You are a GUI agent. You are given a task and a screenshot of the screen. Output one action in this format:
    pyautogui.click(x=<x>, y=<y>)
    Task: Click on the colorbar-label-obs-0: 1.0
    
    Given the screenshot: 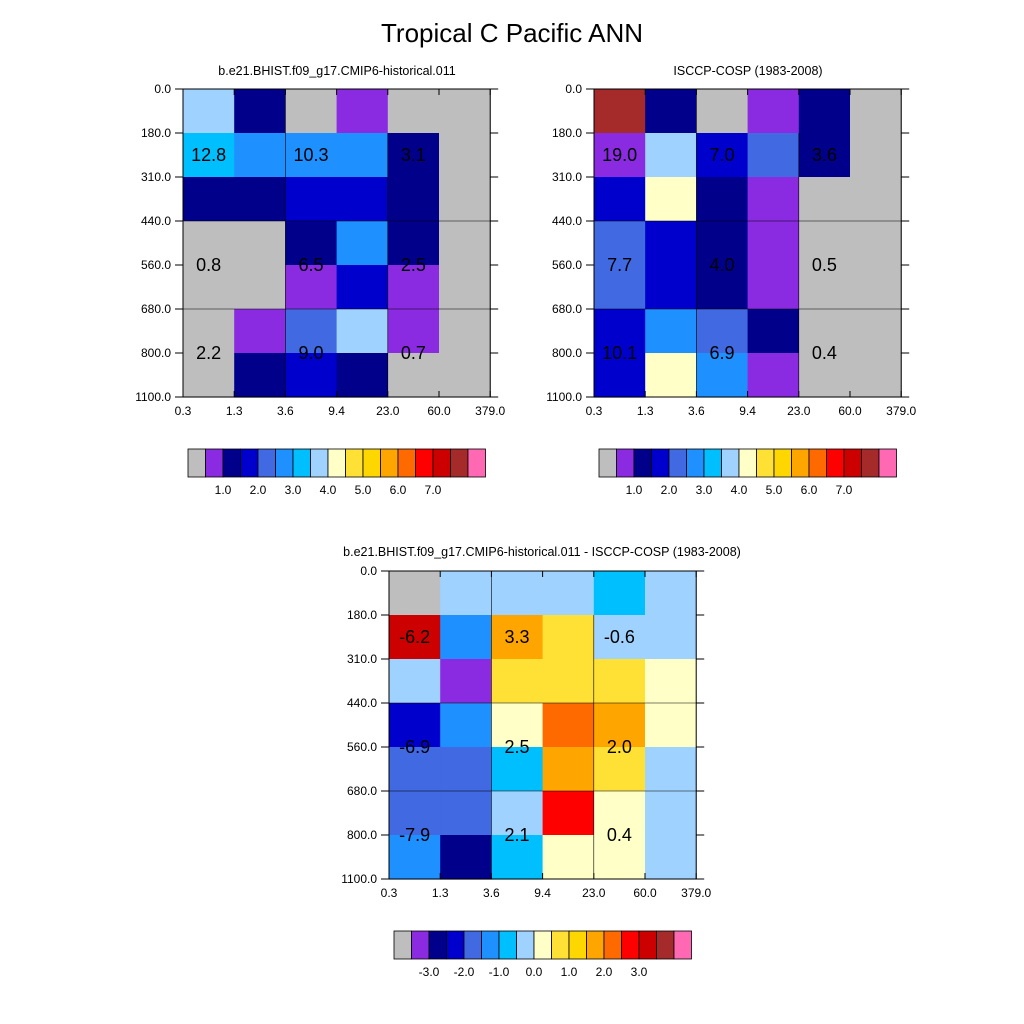 What is the action you would take?
    pyautogui.click(x=634, y=490)
    